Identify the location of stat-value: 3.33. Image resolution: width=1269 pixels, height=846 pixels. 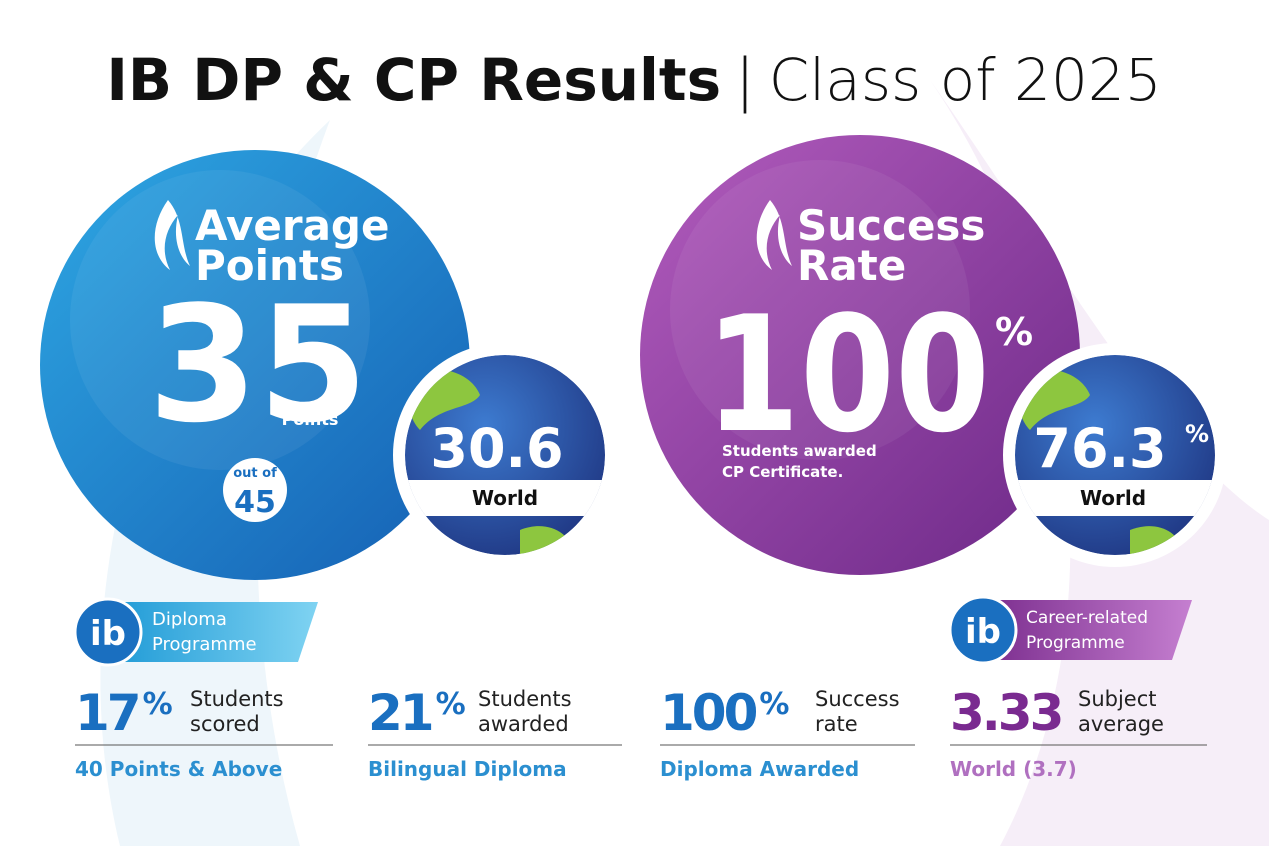
(1005, 713).